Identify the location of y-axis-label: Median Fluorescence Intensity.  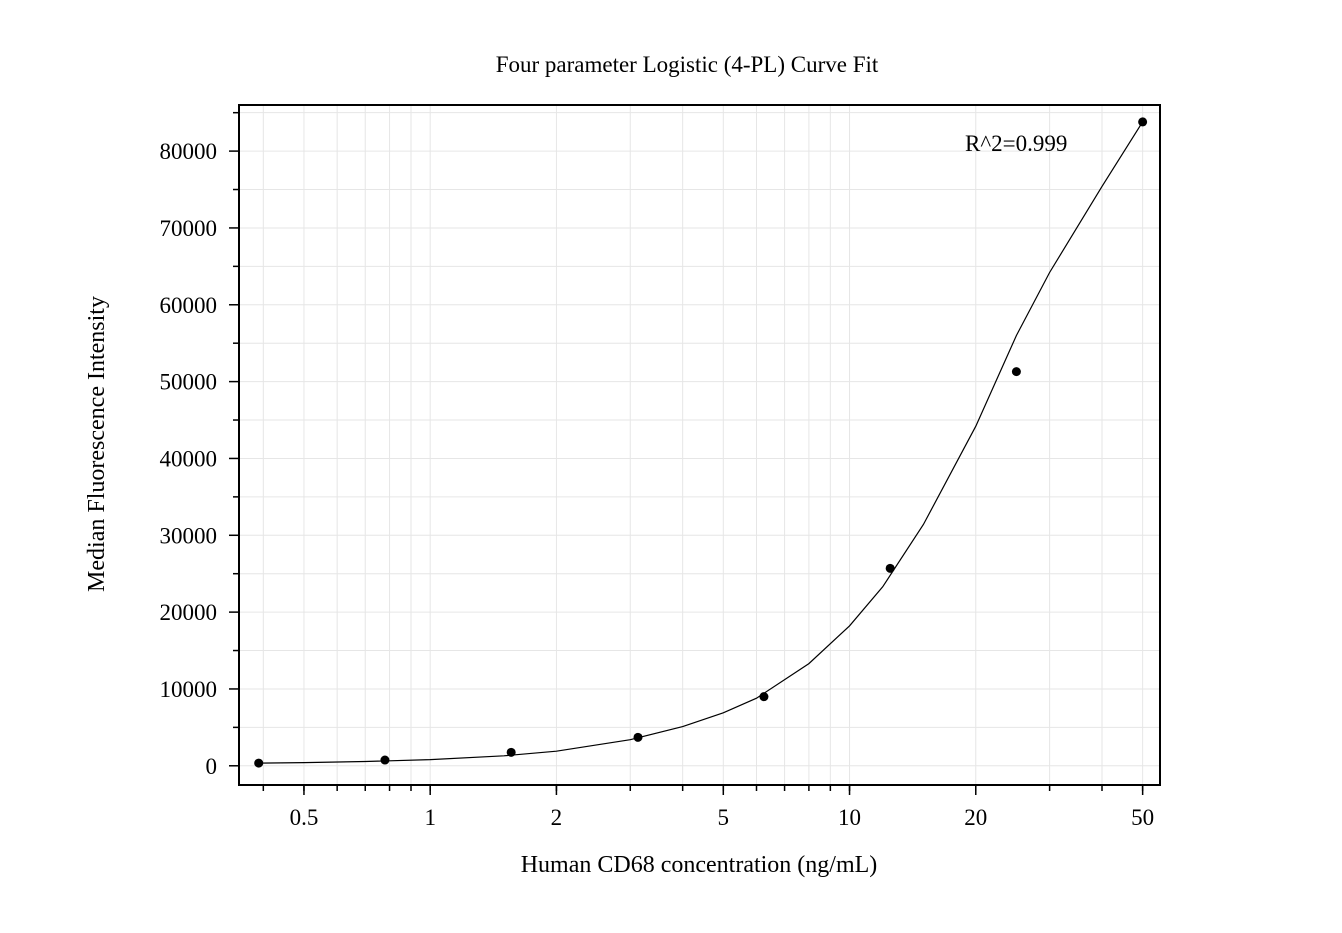
(97, 444).